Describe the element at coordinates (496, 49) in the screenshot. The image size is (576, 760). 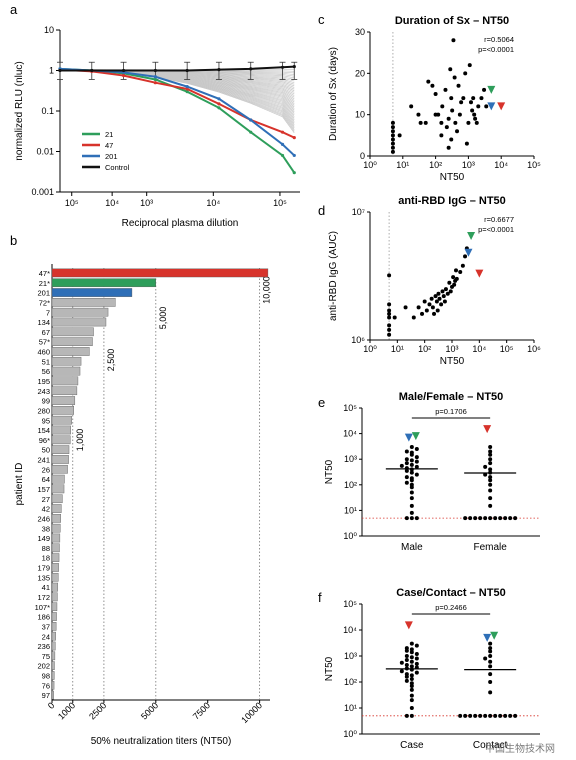
I see `annotation-p: p=<0.0001` at that location.